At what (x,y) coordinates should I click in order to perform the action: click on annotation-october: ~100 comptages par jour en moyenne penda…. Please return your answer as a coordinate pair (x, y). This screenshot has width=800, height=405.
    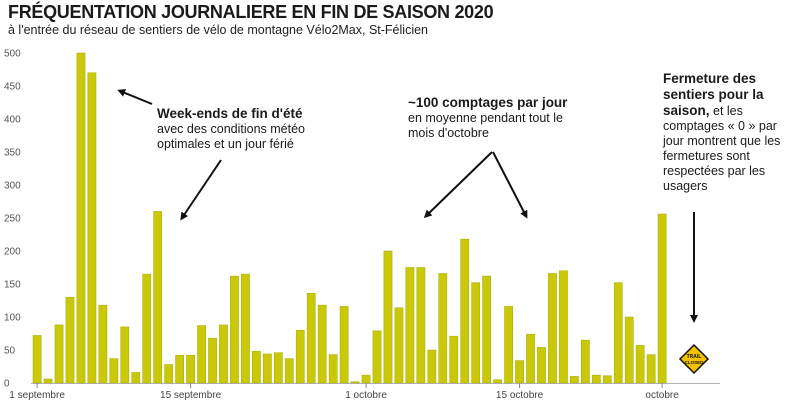
    Looking at the image, I should click on (488, 118).